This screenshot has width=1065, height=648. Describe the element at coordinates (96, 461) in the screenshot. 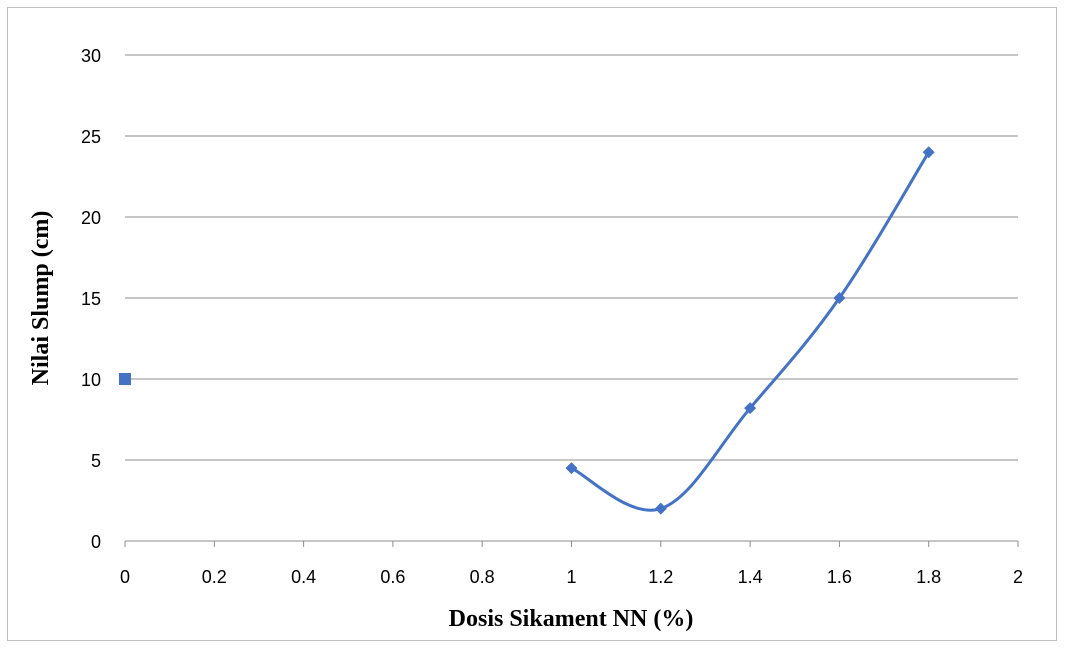

I see `y-tick-label: 5` at that location.